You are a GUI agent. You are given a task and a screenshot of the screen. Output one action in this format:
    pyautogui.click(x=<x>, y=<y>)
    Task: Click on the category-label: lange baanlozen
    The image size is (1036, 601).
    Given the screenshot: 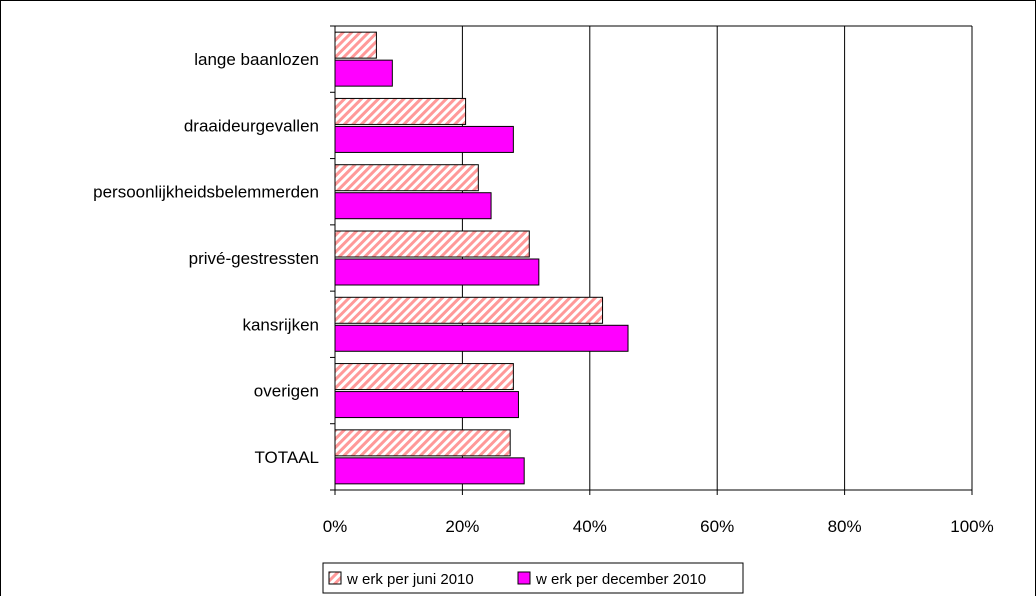 What is the action you would take?
    pyautogui.click(x=256, y=59)
    